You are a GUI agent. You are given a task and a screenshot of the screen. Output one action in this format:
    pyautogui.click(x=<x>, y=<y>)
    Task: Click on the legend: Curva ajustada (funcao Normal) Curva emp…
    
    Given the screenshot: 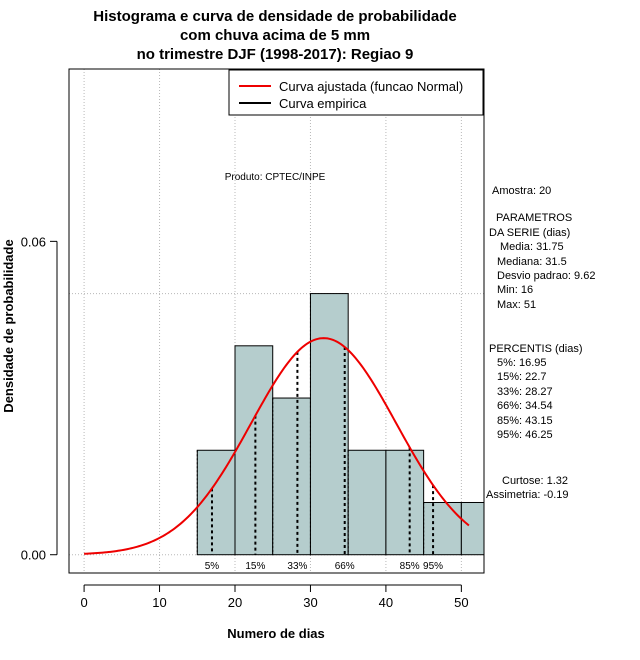 What is the action you would take?
    pyautogui.click(x=356, y=92)
    